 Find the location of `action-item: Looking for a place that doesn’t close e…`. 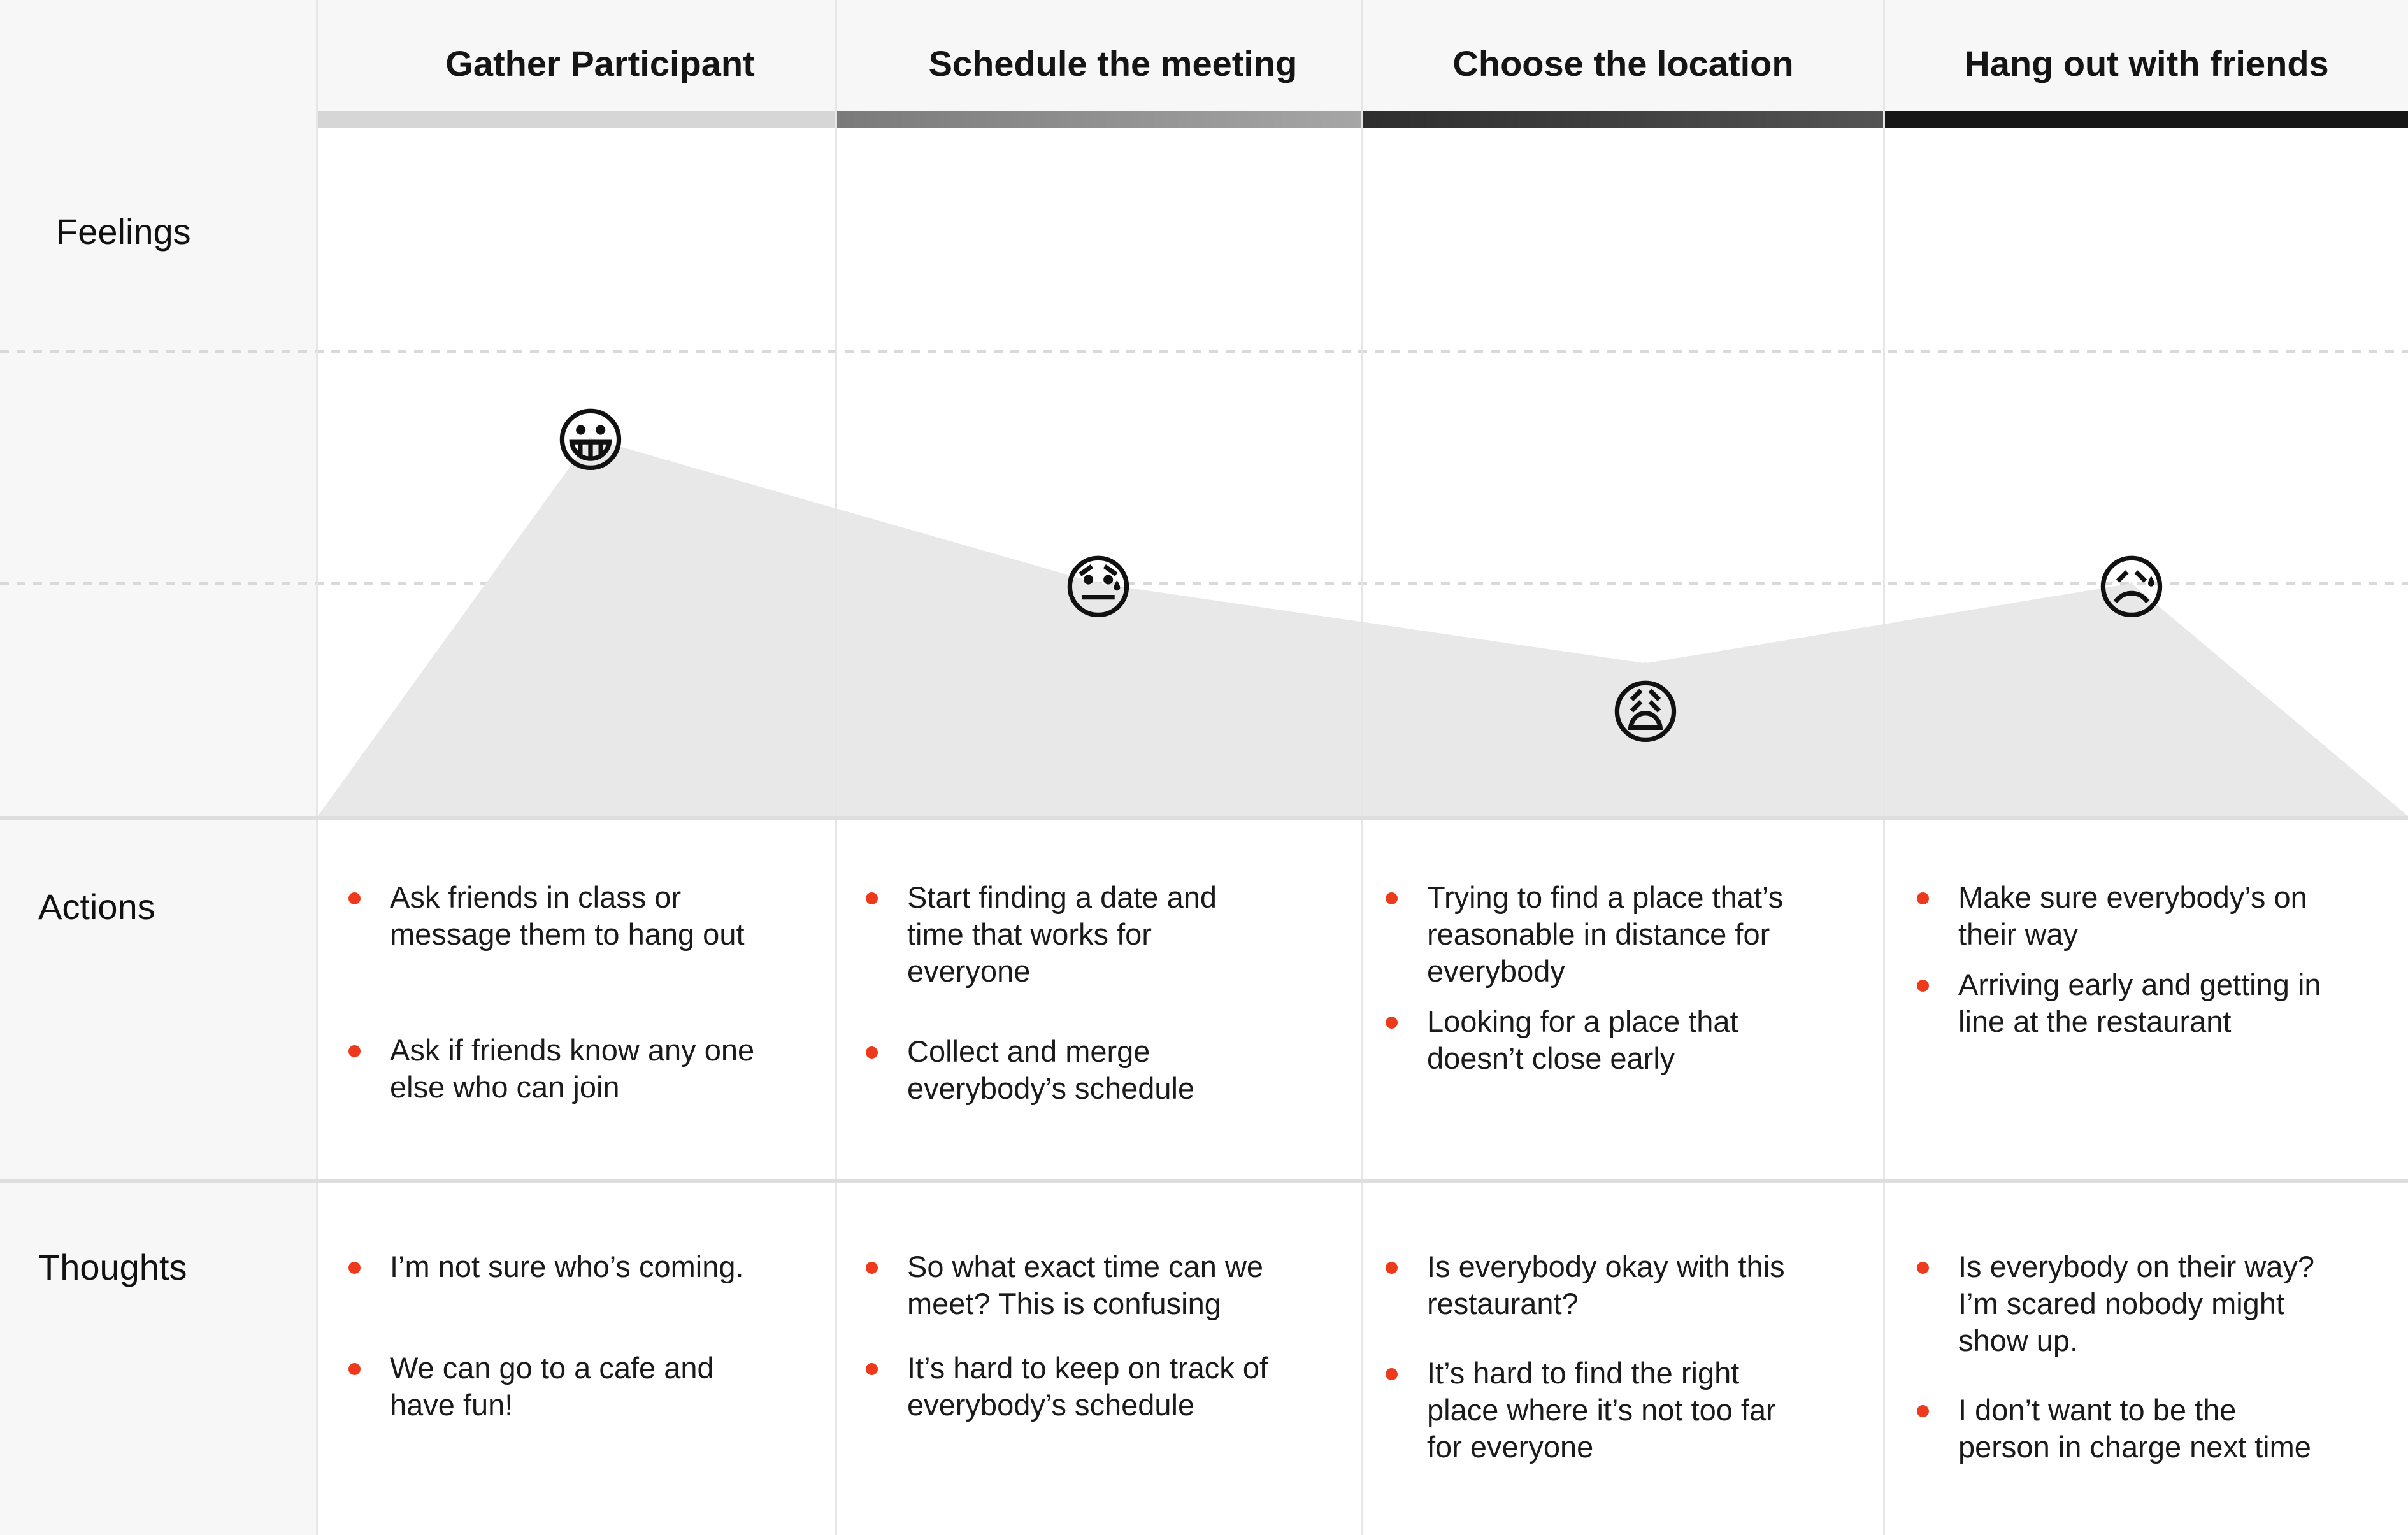

action-item: Looking for a place that doesn’t close e… is located at coordinates (1562, 1040).